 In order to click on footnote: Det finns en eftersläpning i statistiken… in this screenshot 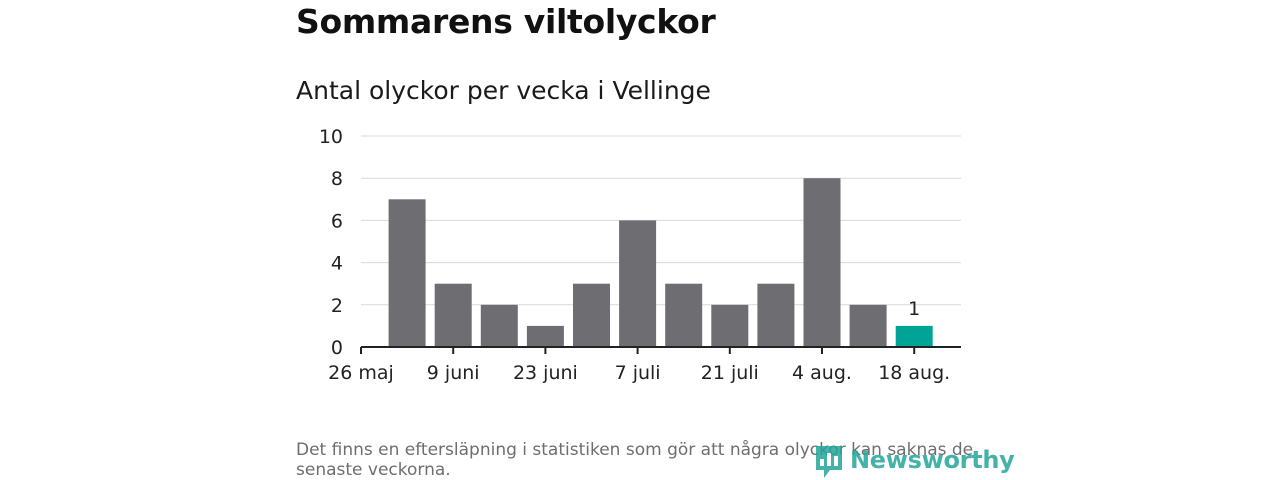, I will do `click(635, 460)`.